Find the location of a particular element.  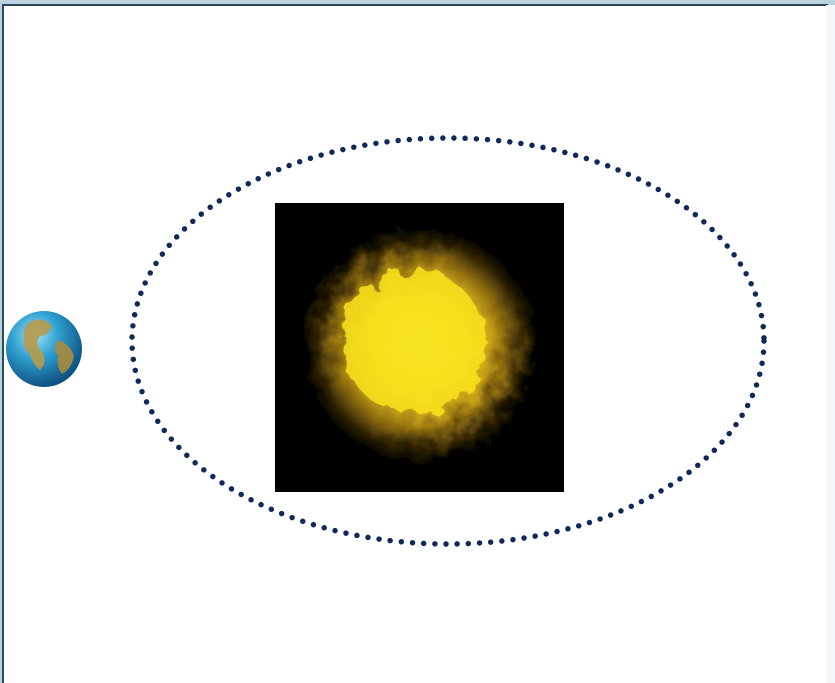

earth is located at coordinates (44, 349).